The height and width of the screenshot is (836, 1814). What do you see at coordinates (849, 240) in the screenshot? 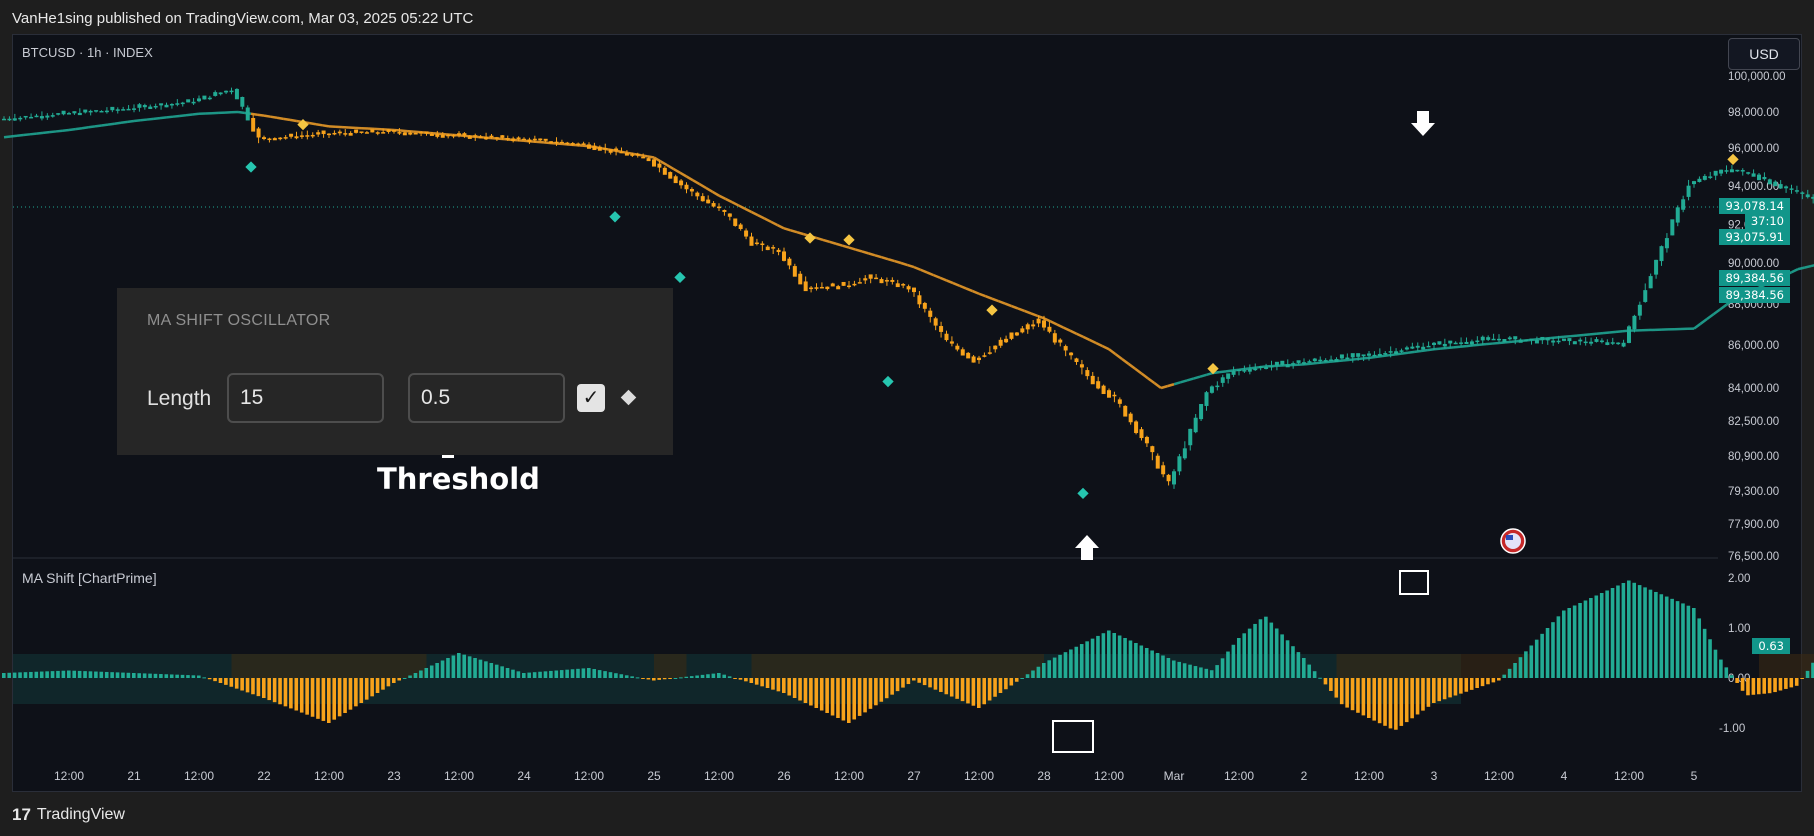
I see `bearish-signal-diamond` at bounding box center [849, 240].